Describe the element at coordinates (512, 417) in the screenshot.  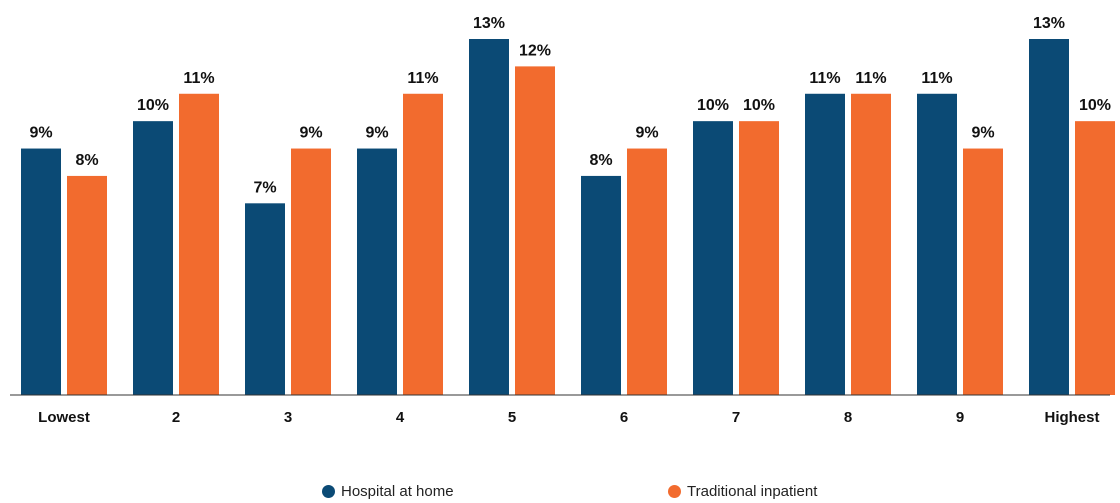
I see `category-label: 5` at that location.